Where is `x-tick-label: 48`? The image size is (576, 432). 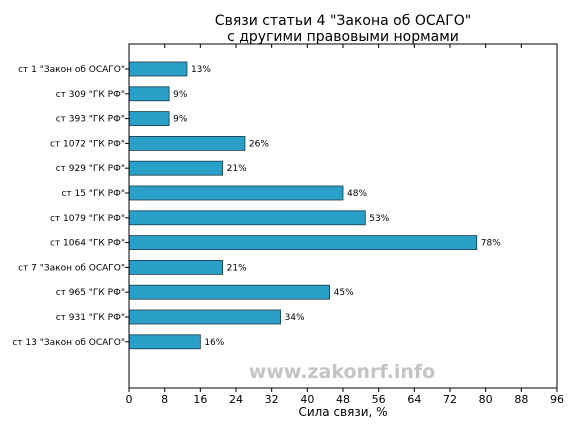
x-tick-label: 48 is located at coordinates (343, 399).